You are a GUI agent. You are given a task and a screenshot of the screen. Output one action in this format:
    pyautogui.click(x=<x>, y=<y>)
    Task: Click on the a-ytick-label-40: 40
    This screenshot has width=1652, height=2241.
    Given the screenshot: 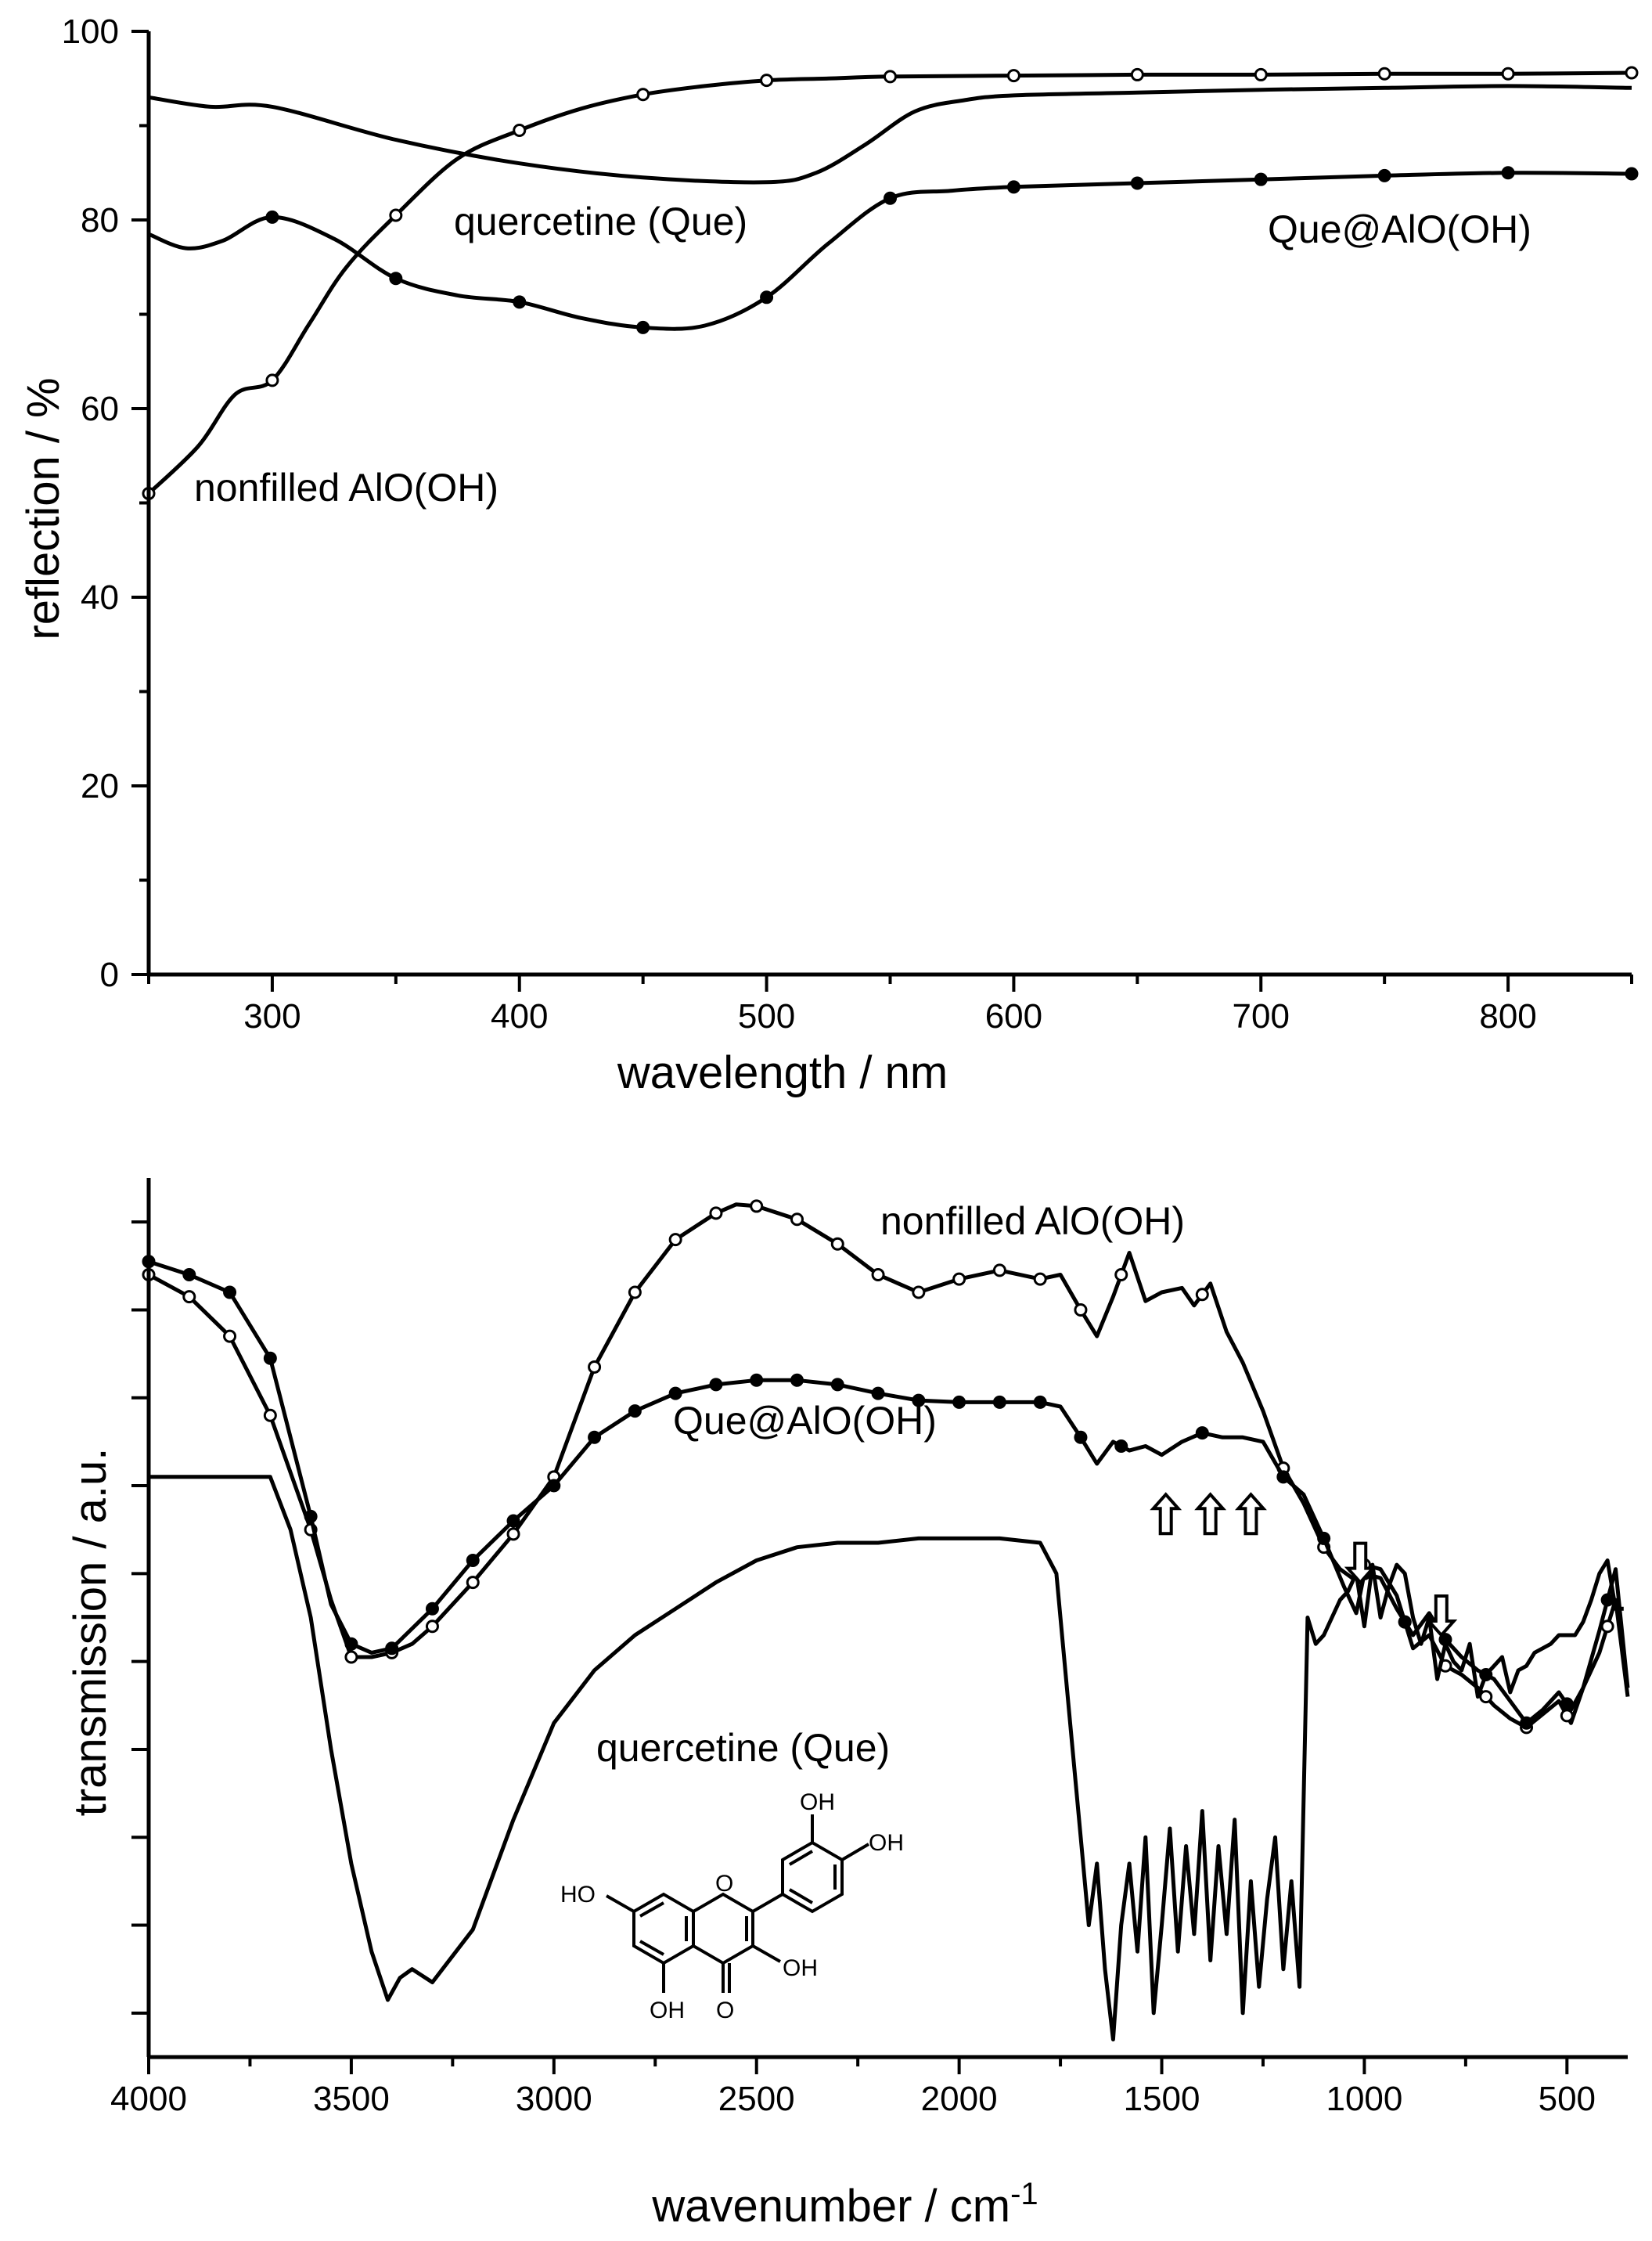 What is the action you would take?
    pyautogui.click(x=100, y=597)
    